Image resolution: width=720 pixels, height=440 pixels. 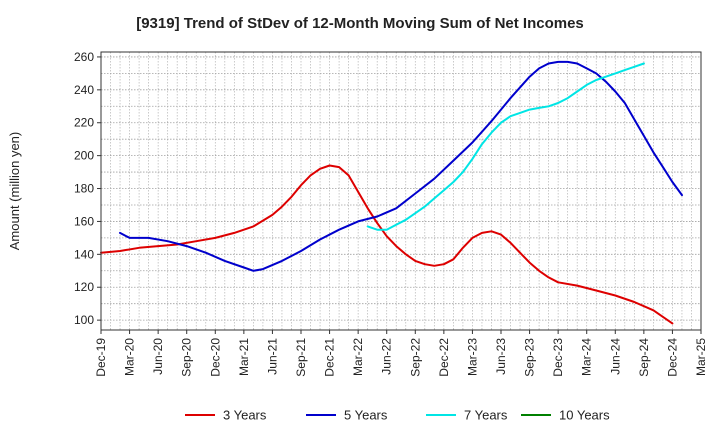 What do you see at coordinates (84, 221) in the screenshot?
I see `y-tick-label: 160` at bounding box center [84, 221].